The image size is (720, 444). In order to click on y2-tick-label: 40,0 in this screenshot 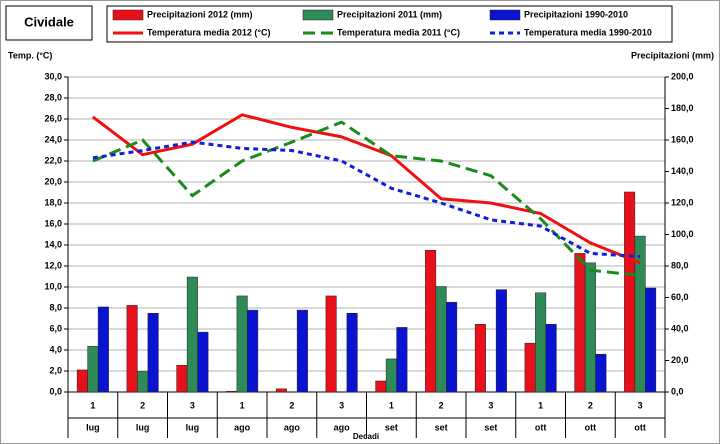, I will do `click(680, 328)`.